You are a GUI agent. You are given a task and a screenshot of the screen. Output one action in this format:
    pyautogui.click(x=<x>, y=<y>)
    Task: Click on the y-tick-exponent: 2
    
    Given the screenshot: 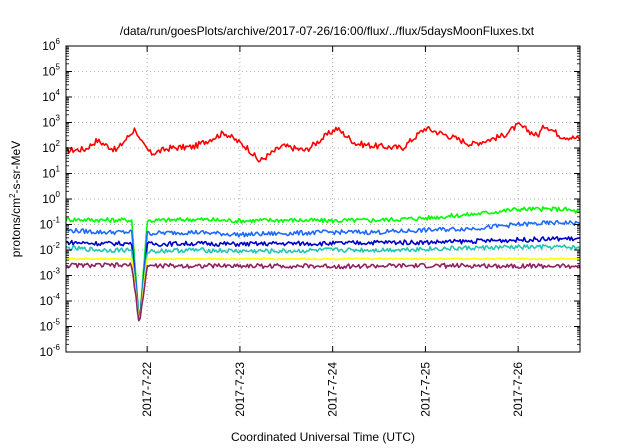 What is the action you would take?
    pyautogui.click(x=58, y=143)
    